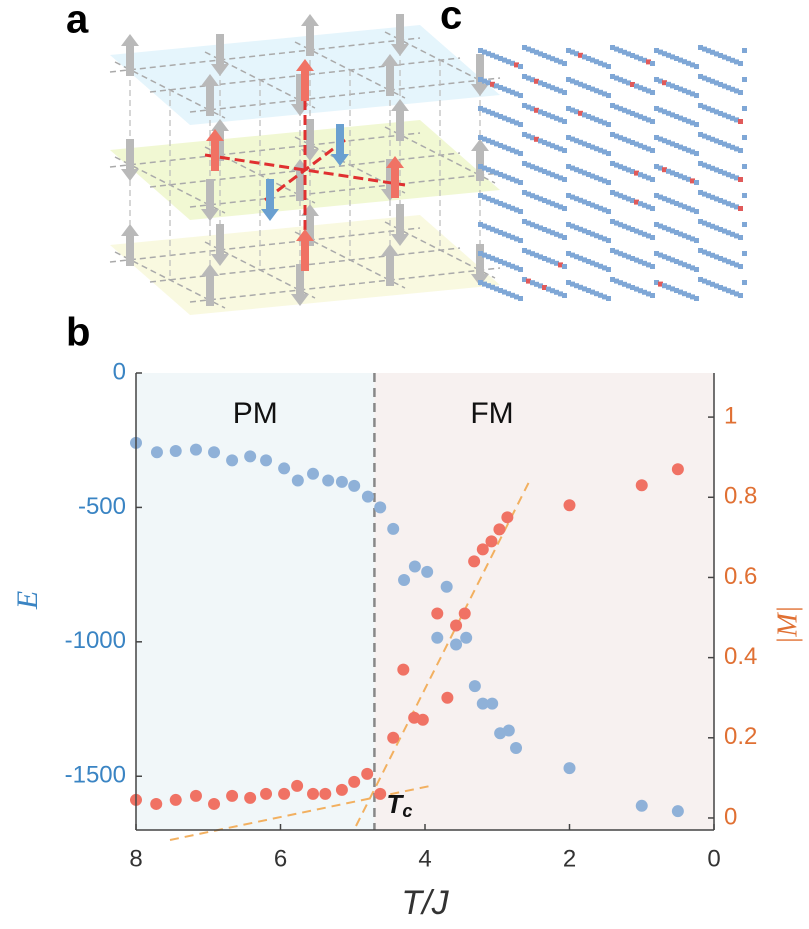 This screenshot has width=809, height=929. I want to click on x-tick-label: 6, so click(280, 858).